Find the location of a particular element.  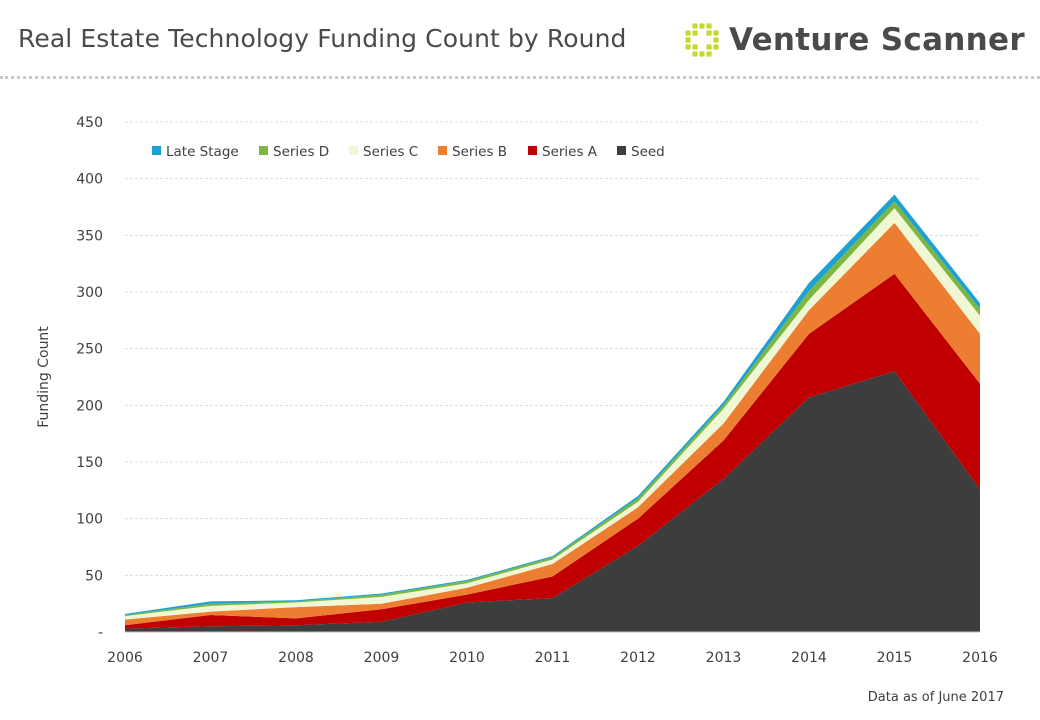

legend-label: Seed is located at coordinates (648, 152).